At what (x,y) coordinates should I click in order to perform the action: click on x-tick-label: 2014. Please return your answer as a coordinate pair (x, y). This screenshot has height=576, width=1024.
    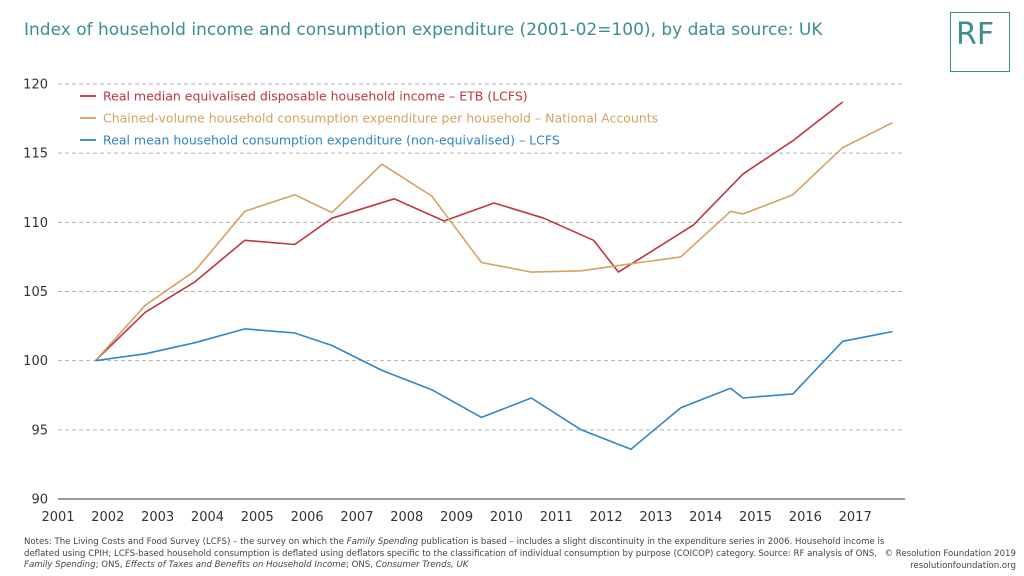
    Looking at the image, I should click on (705, 517).